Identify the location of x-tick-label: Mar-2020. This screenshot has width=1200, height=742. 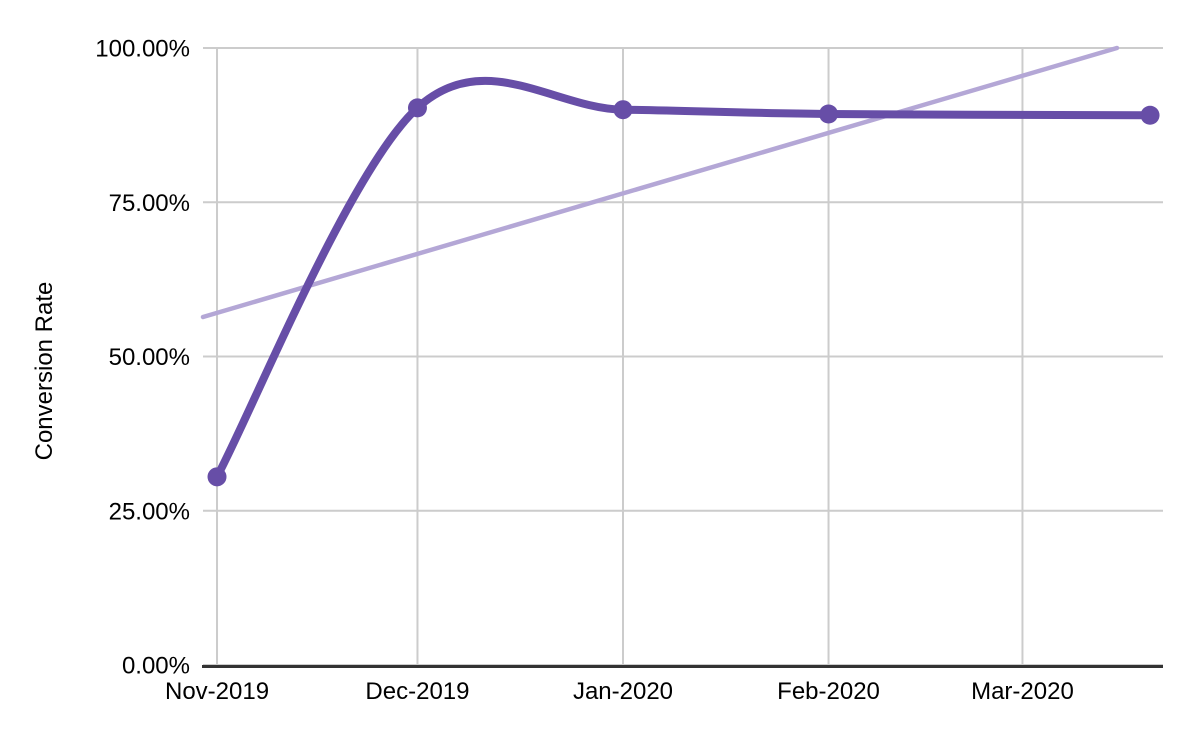
(1022, 691).